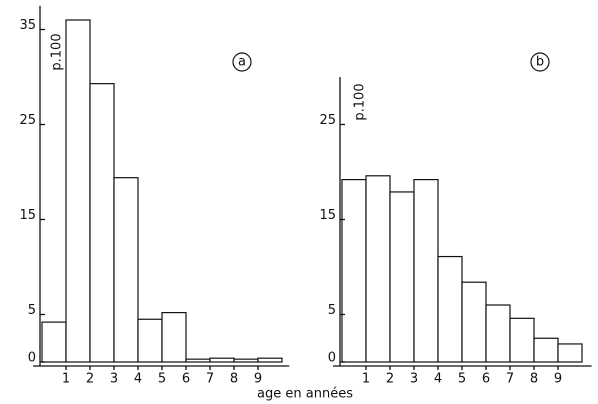 The image size is (598, 404). I want to click on x-axis-label: age en années, so click(305, 394).